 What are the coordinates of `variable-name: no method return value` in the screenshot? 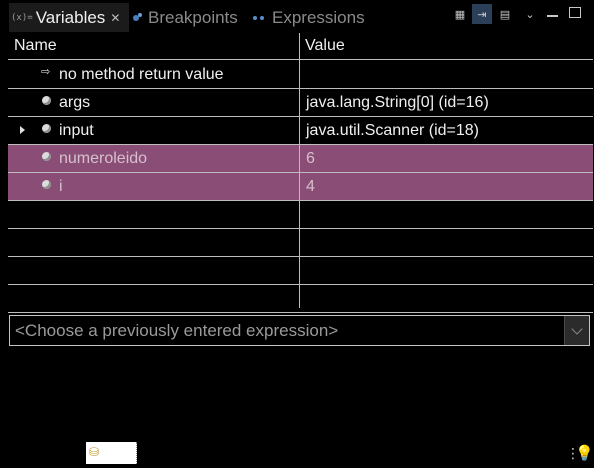 It's located at (141, 74).